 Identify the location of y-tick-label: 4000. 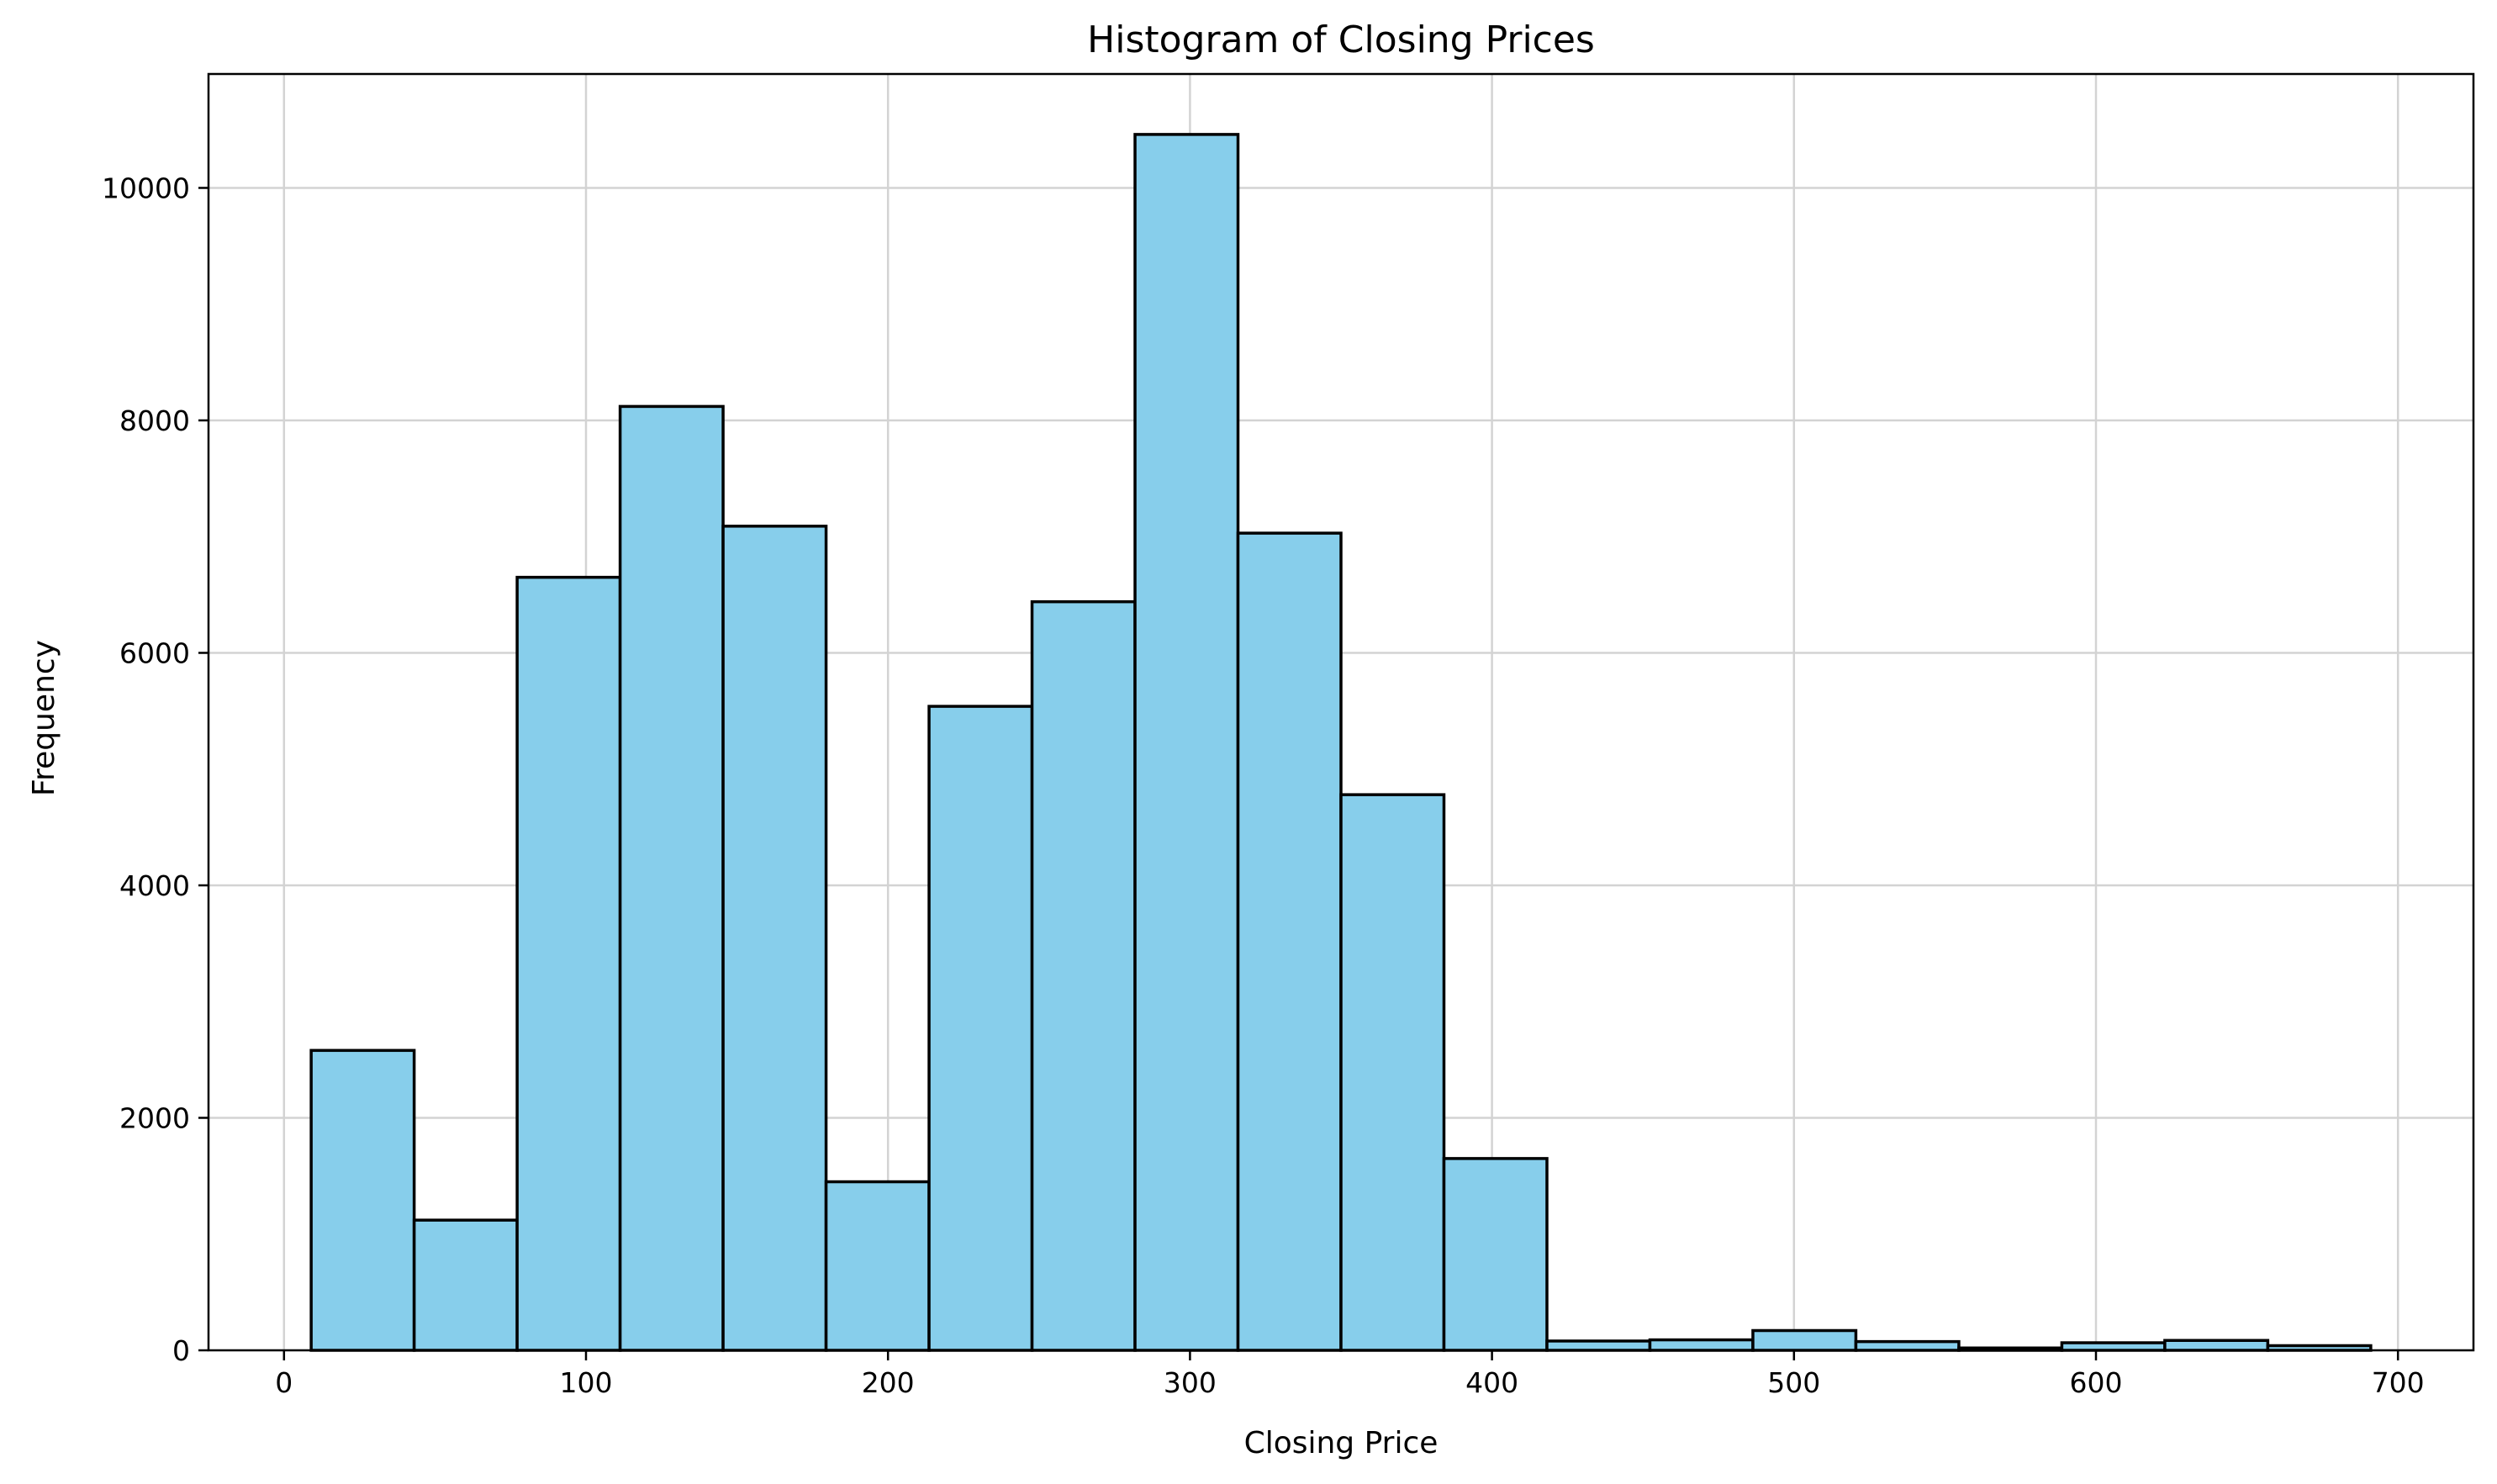
(154, 886).